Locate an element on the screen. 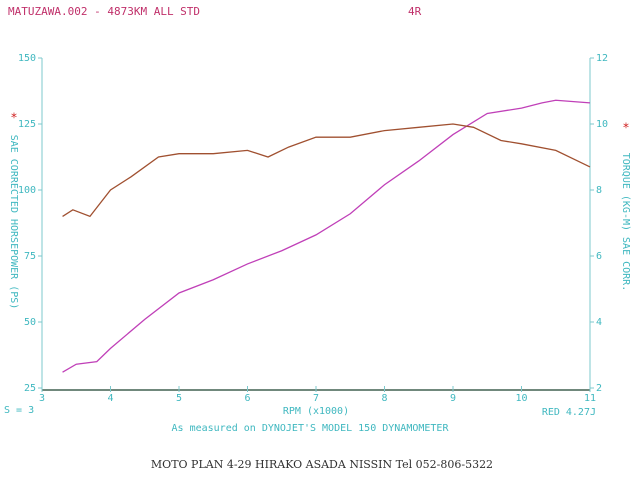 This screenshot has width=640, height=483. right-marker: * is located at coordinates (625, 128).